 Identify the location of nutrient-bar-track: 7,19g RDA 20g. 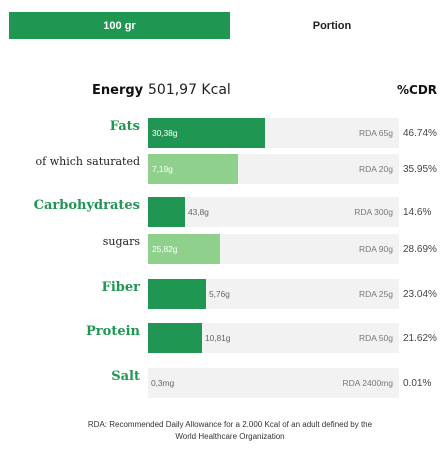
(273, 169).